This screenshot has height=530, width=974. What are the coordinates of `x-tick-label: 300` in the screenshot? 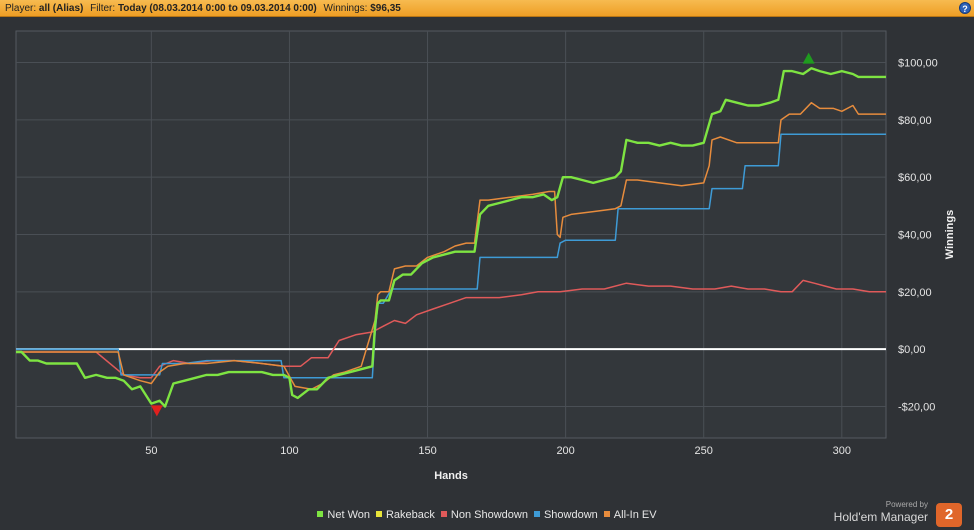 It's located at (842, 451).